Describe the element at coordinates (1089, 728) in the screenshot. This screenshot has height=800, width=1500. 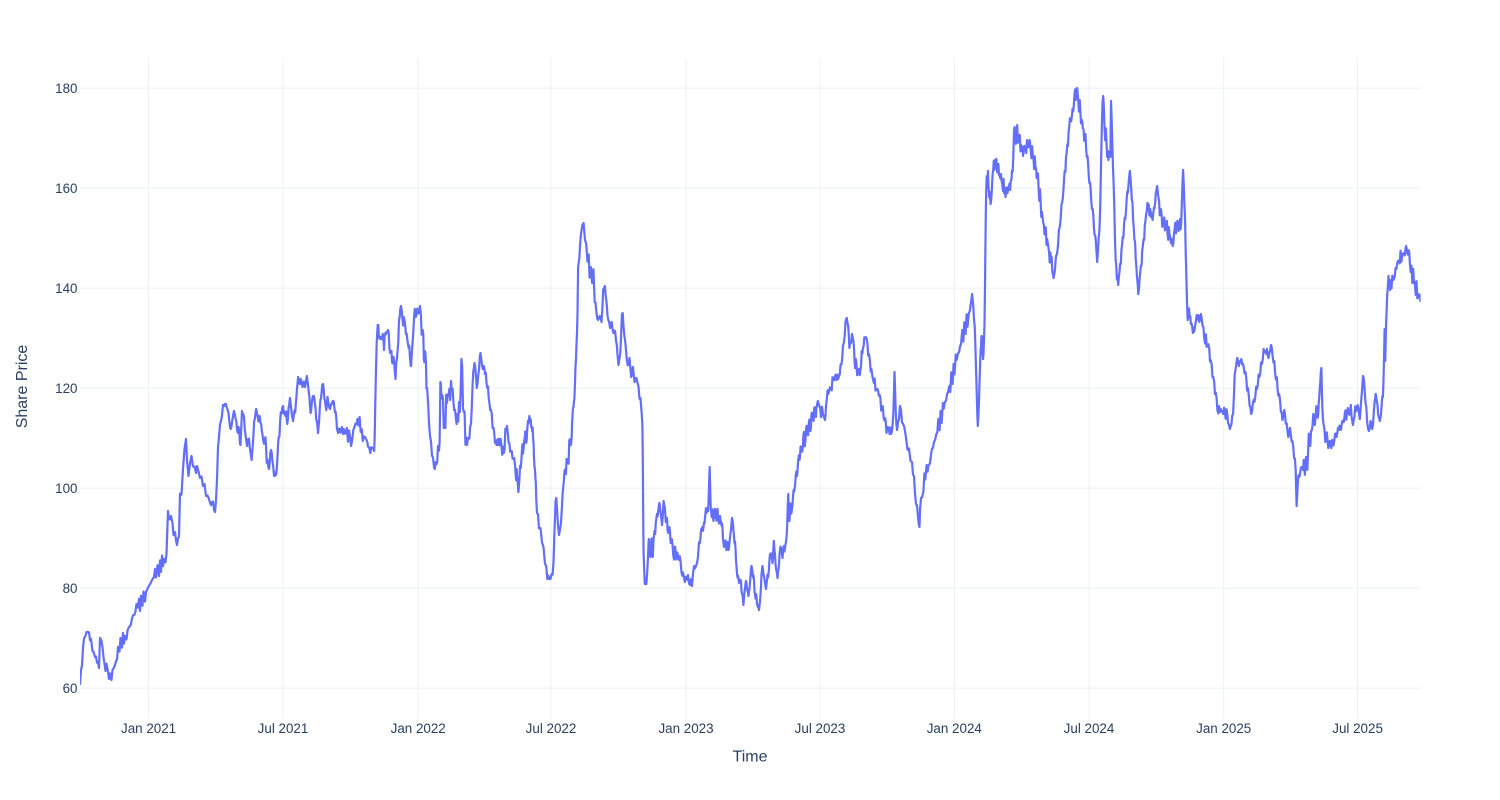
I see `svg-text: Jul 2024` at that location.